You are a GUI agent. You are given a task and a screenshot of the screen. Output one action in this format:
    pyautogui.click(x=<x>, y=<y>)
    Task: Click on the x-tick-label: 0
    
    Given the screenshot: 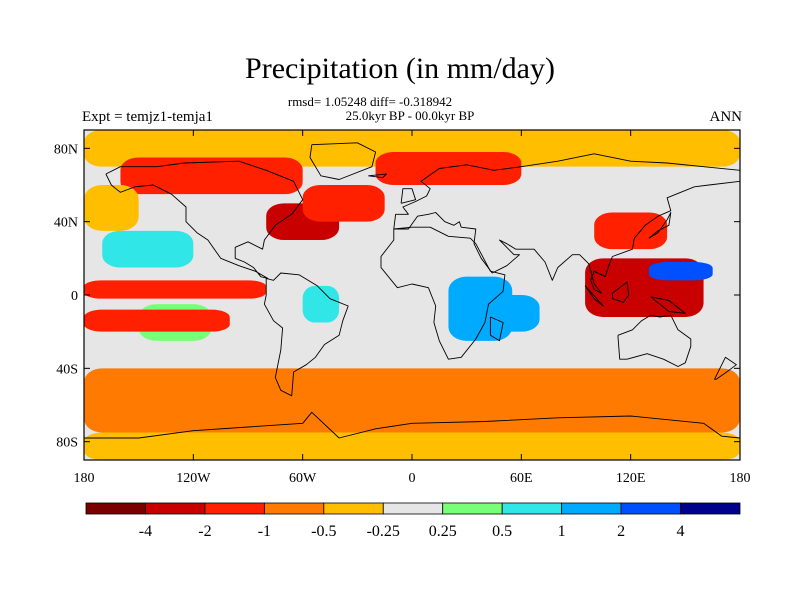 What is the action you would take?
    pyautogui.click(x=412, y=478)
    